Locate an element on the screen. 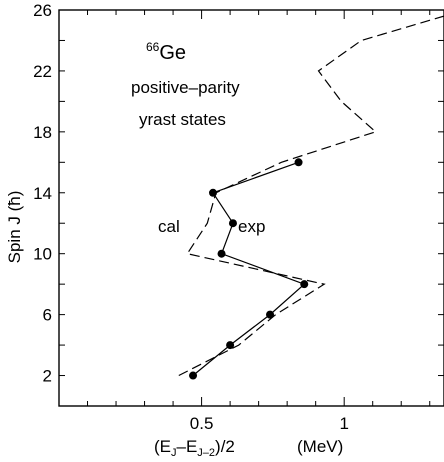 The image size is (444, 462). y-axis-title: Spin J (ħ) is located at coordinates (14, 227).